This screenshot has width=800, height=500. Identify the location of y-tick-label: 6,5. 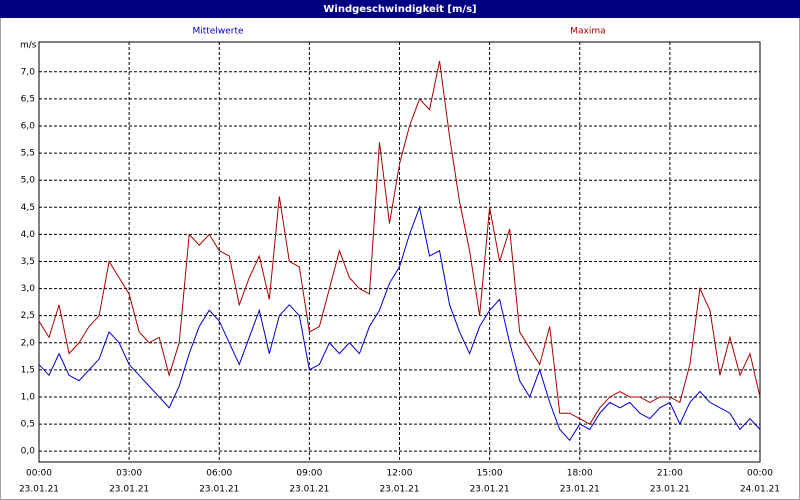
(28, 99).